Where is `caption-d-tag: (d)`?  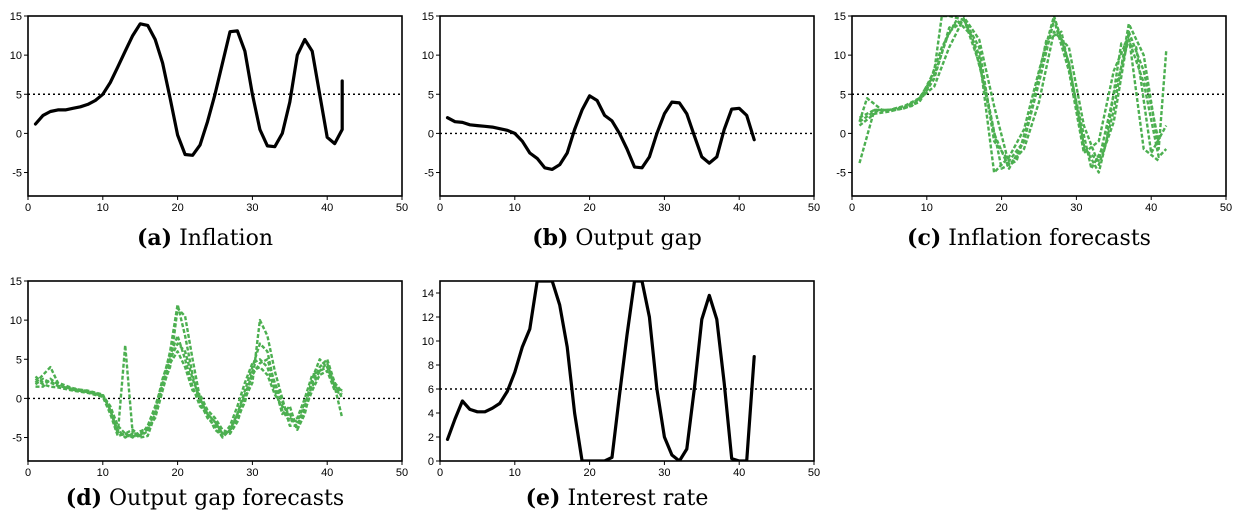 caption-d-tag: (d) is located at coordinates (83, 498).